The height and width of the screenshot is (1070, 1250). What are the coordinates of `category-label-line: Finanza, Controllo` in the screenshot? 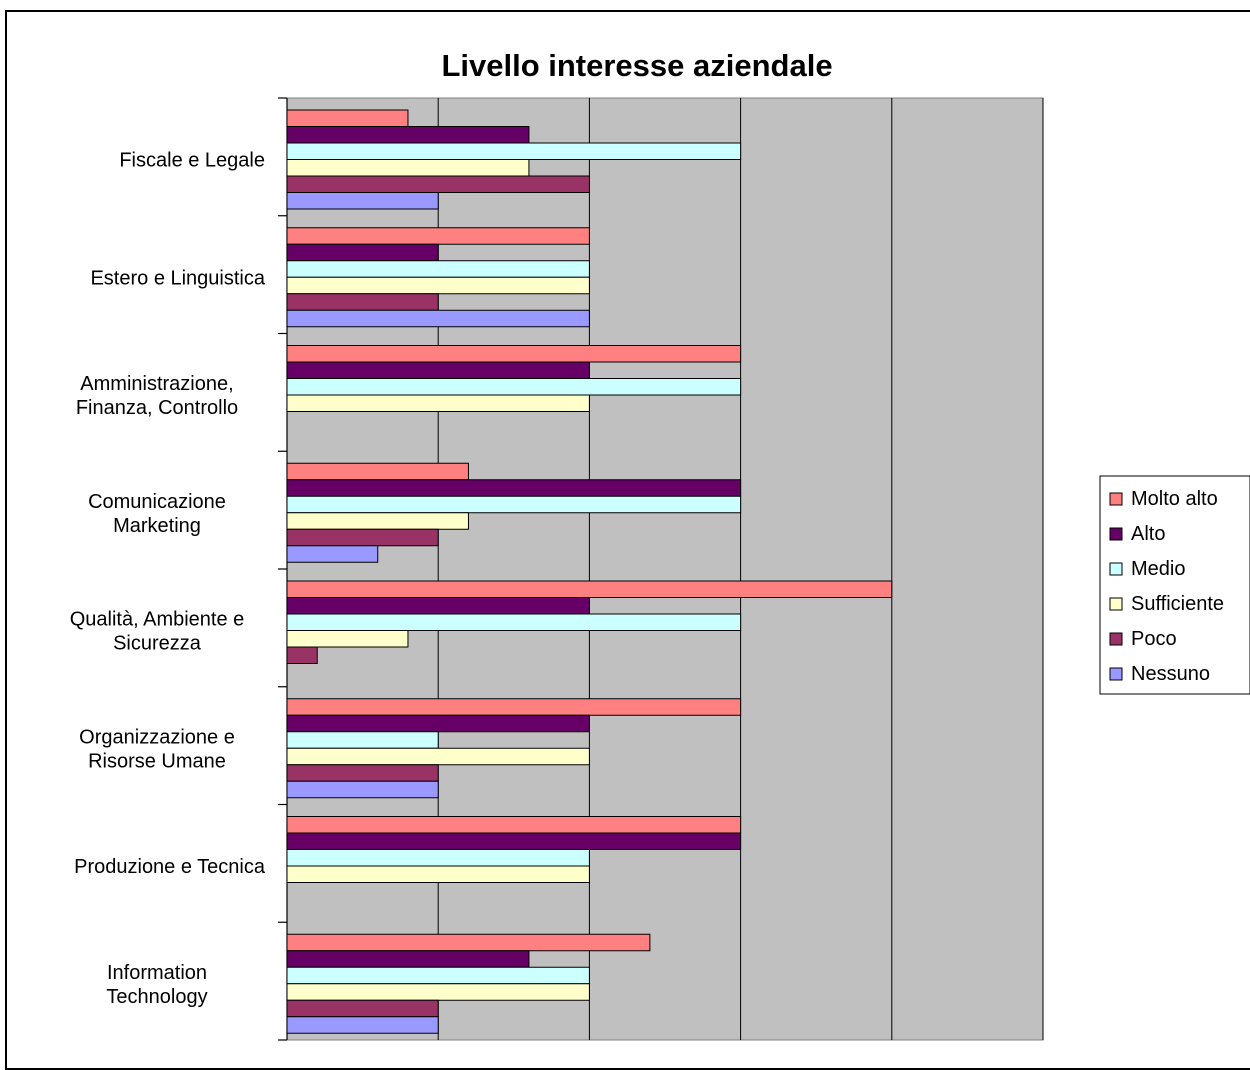 It's located at (157, 408).